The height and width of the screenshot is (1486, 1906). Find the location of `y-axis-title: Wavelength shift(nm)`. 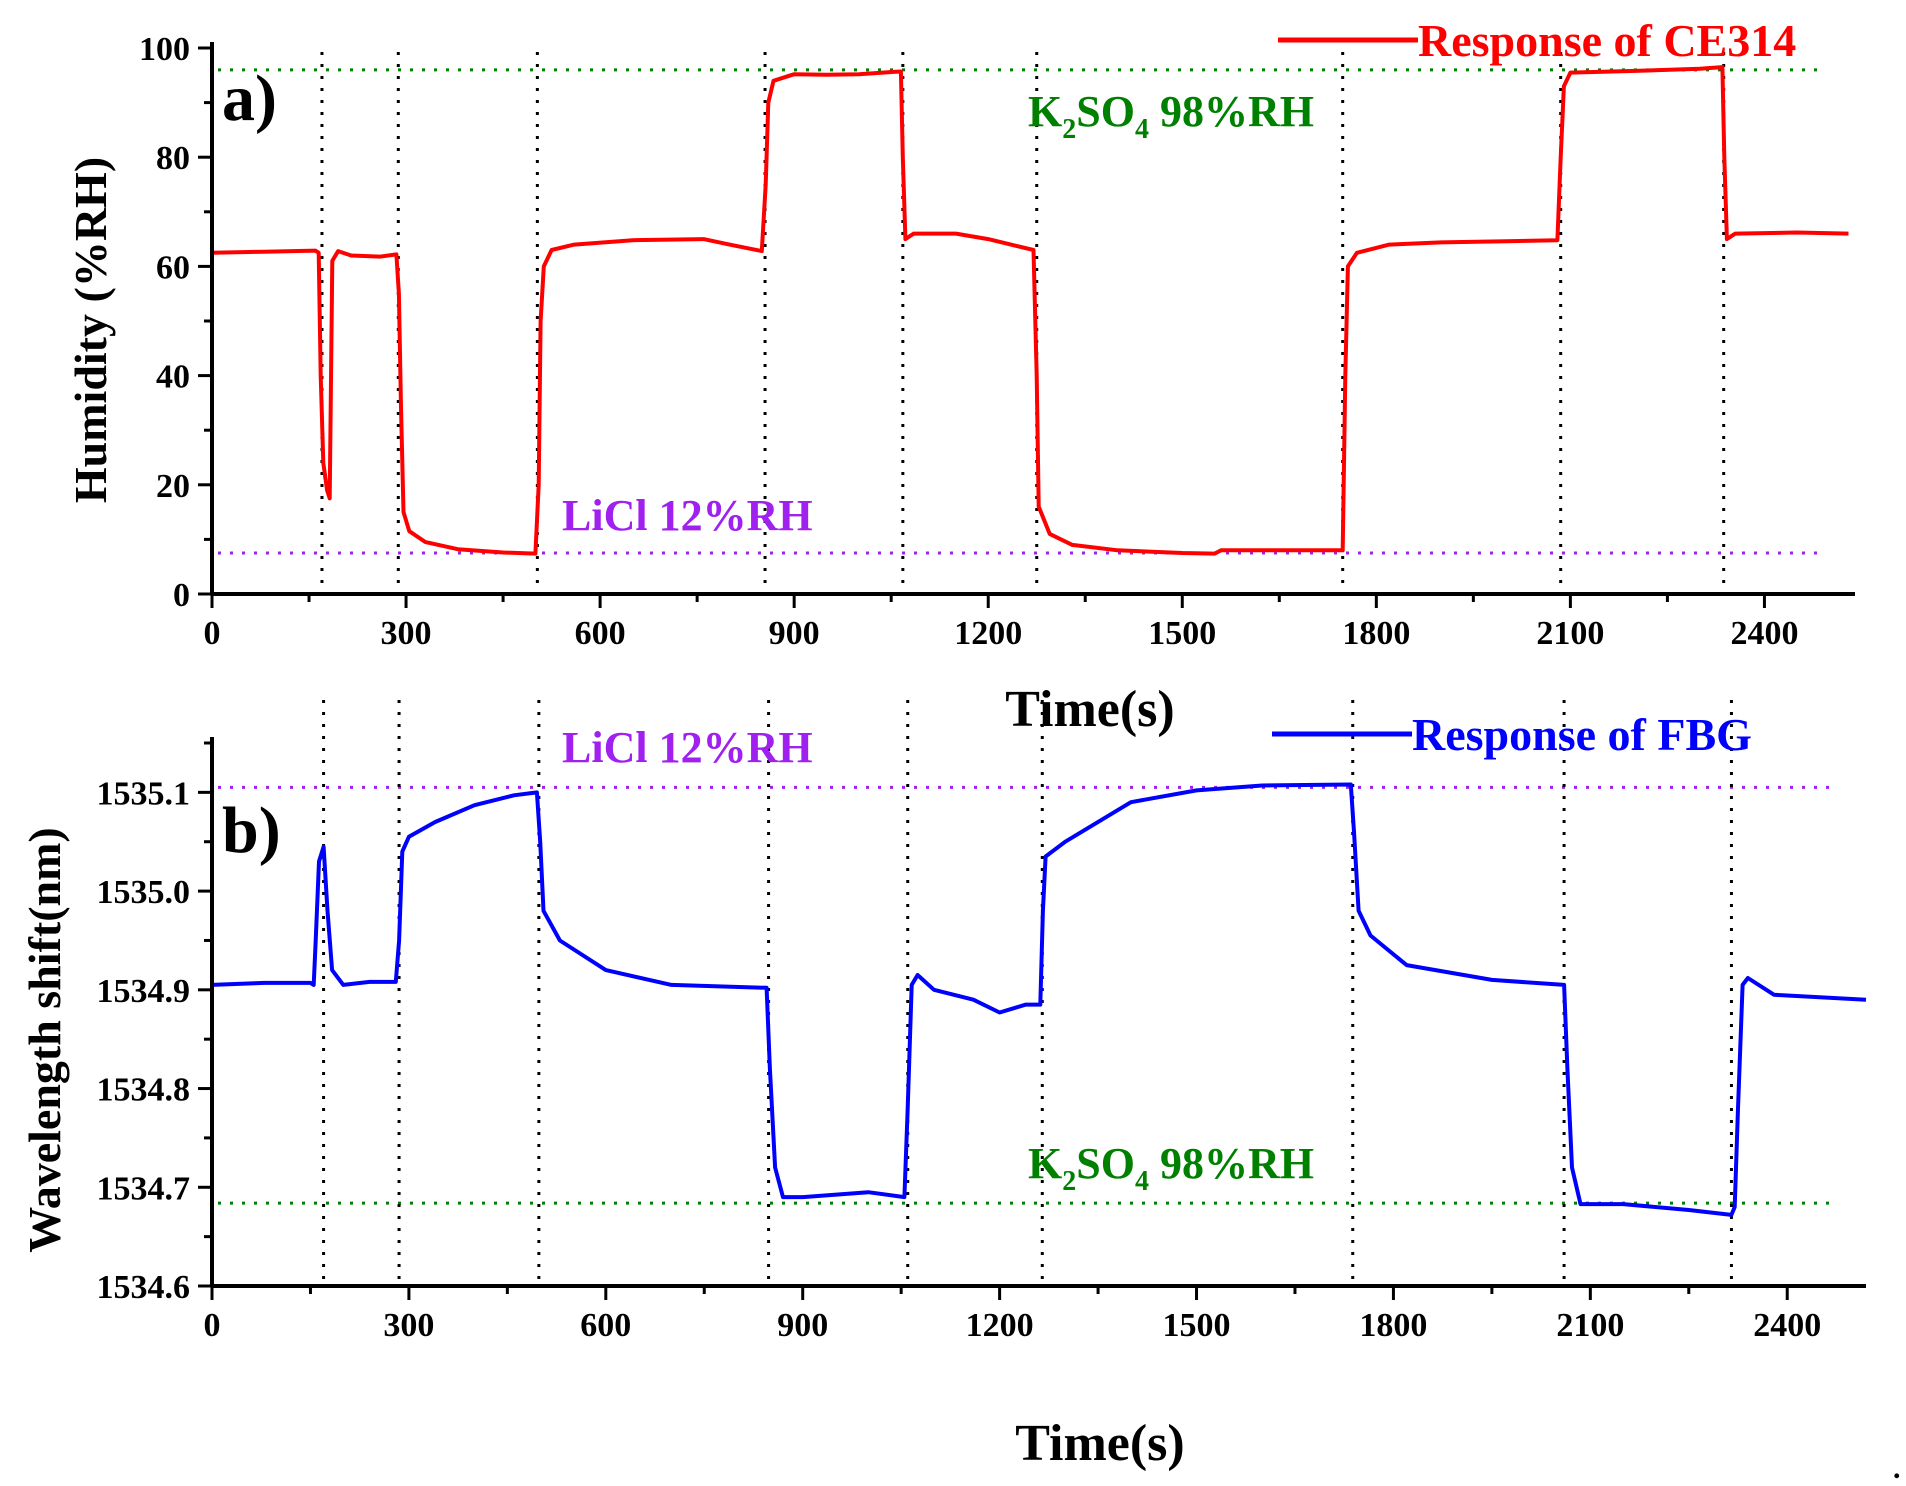

y-axis-title: Wavelength shift(nm) is located at coordinates (44, 1040).